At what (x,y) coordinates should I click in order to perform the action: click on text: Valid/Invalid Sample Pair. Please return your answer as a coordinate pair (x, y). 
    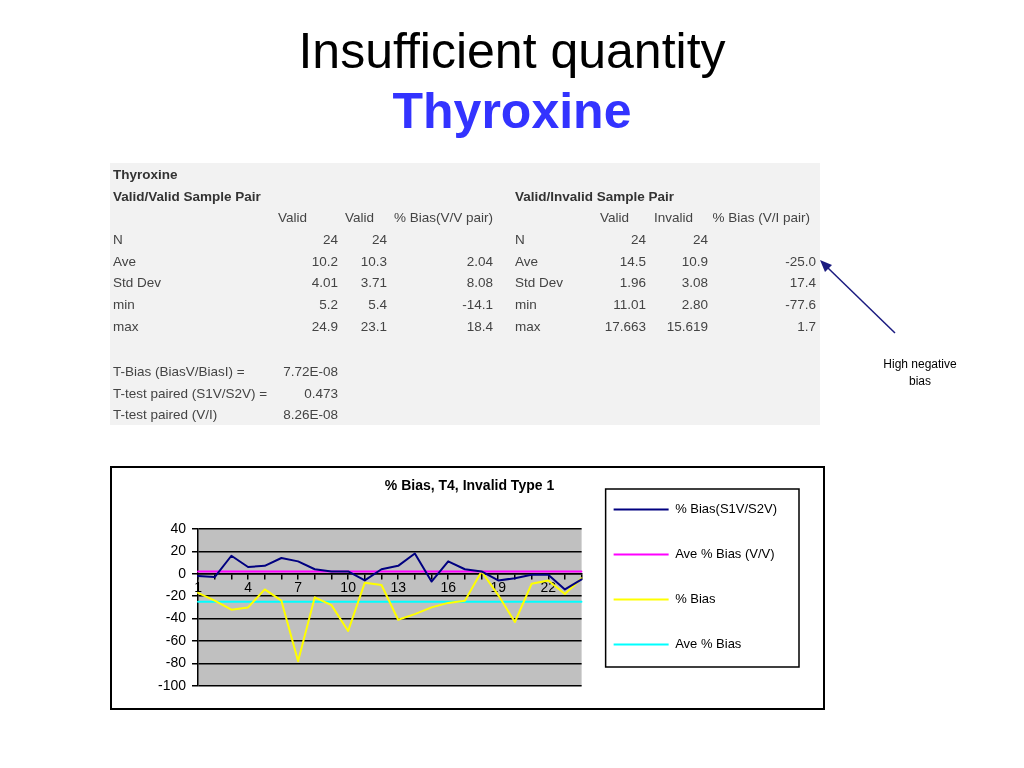
    Looking at the image, I should click on (595, 197).